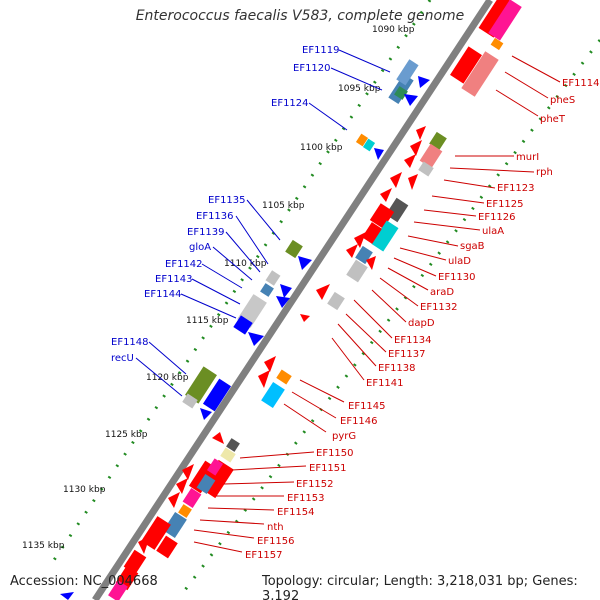  Describe the element at coordinates (200, 247) in the screenshot. I see `gene-label-gloa: gloA` at that location.